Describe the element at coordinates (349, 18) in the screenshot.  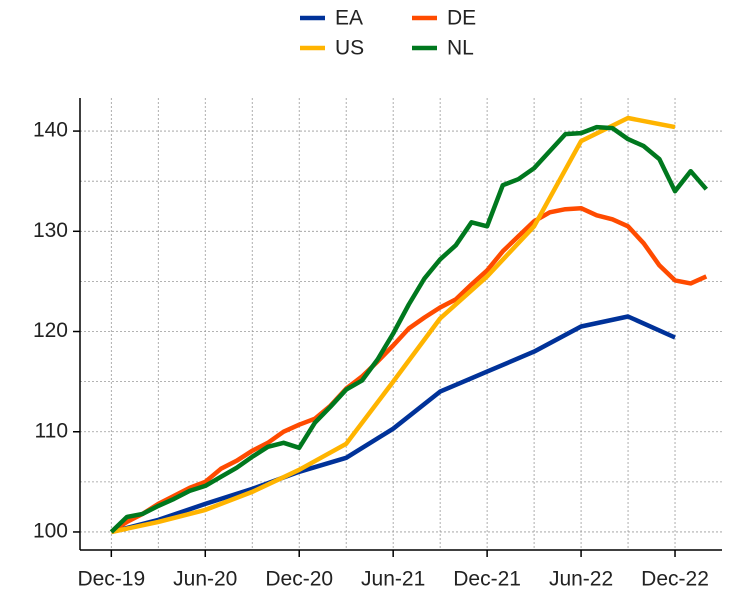
I see `legend-label: EA` at that location.